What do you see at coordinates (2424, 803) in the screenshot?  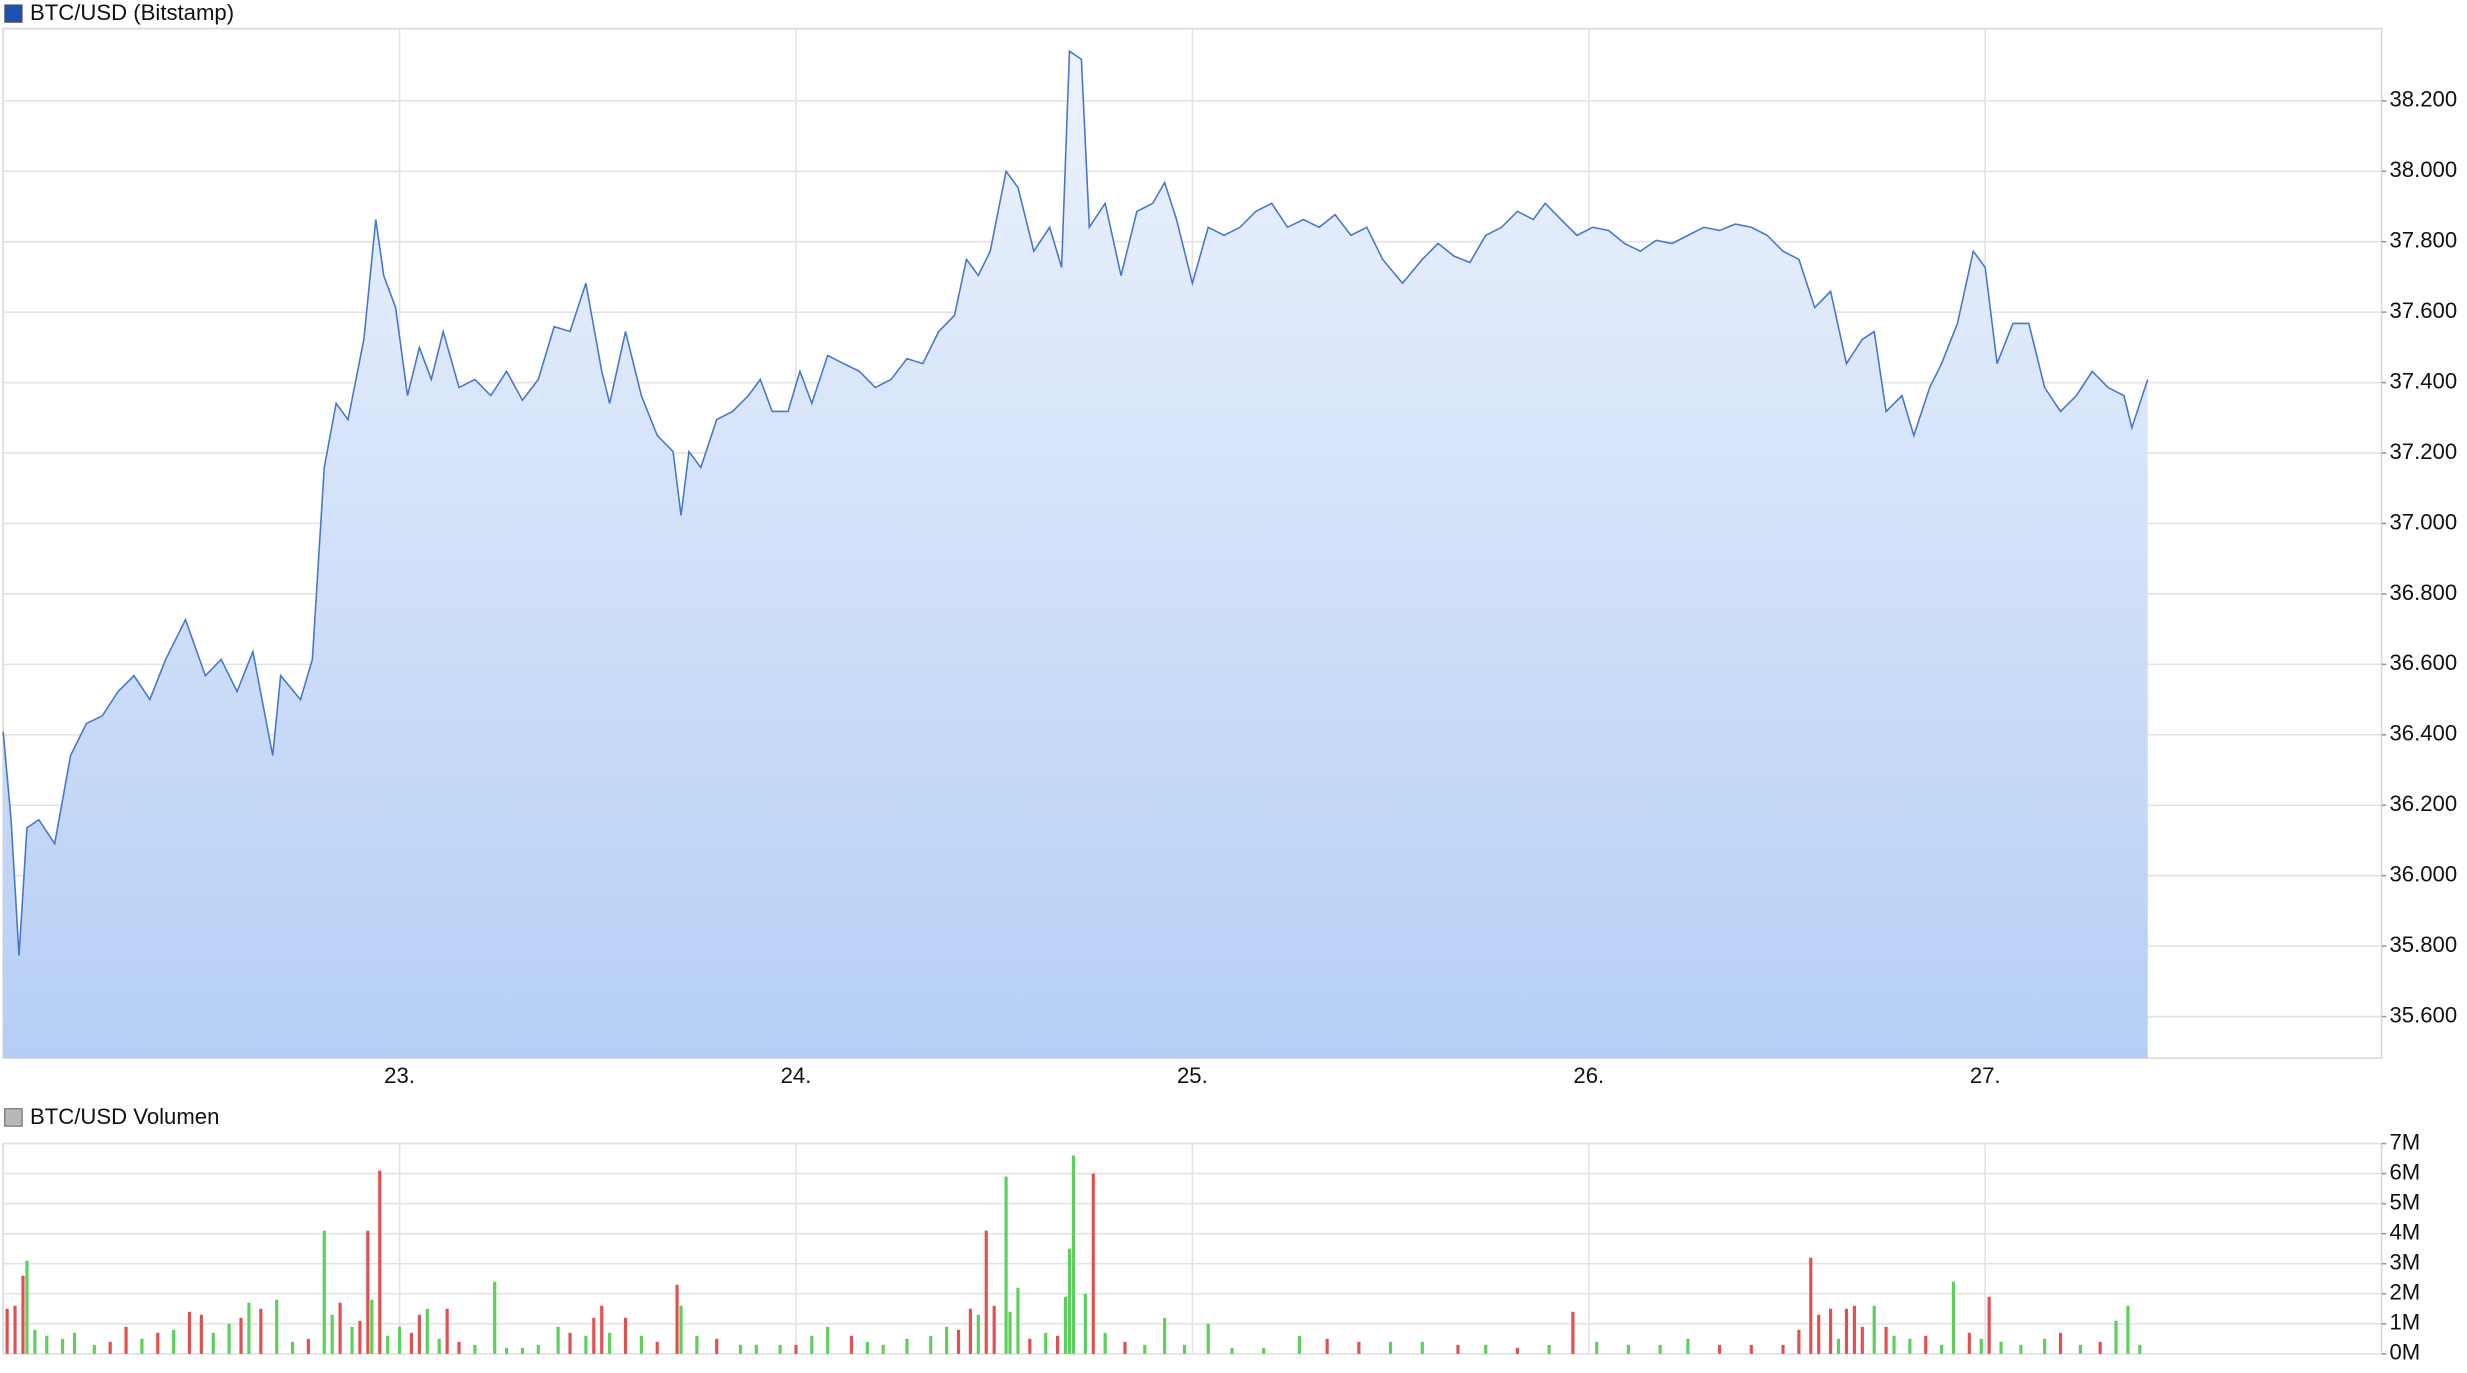 I see `y-tick-label: 36.200` at bounding box center [2424, 803].